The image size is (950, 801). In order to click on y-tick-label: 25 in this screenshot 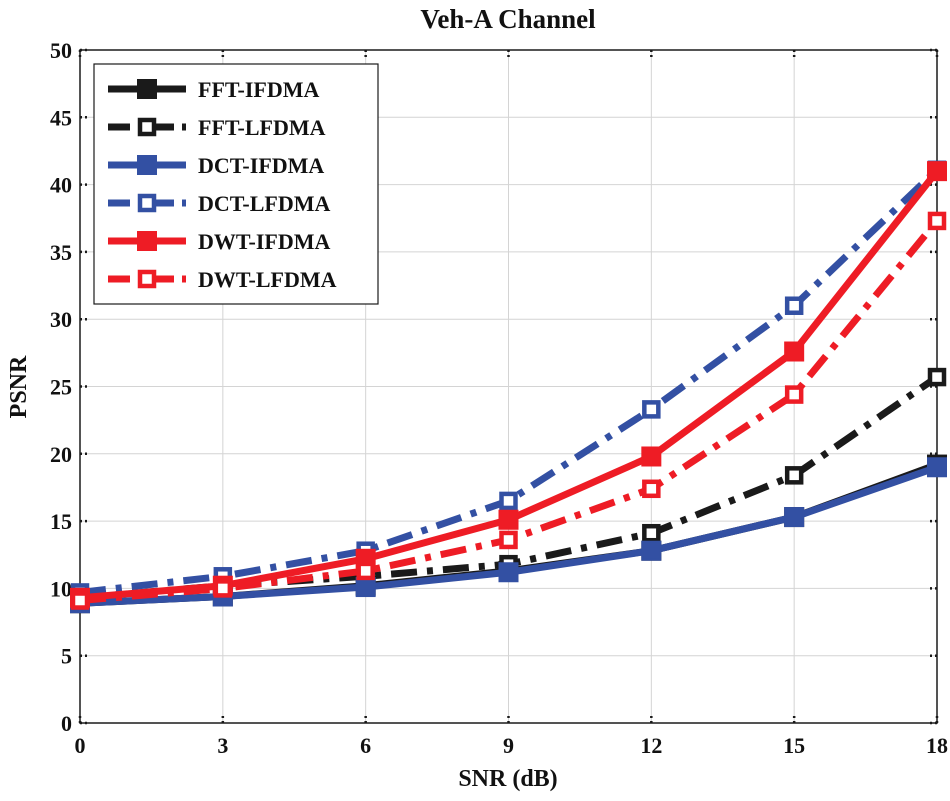, I will do `click(61, 387)`.